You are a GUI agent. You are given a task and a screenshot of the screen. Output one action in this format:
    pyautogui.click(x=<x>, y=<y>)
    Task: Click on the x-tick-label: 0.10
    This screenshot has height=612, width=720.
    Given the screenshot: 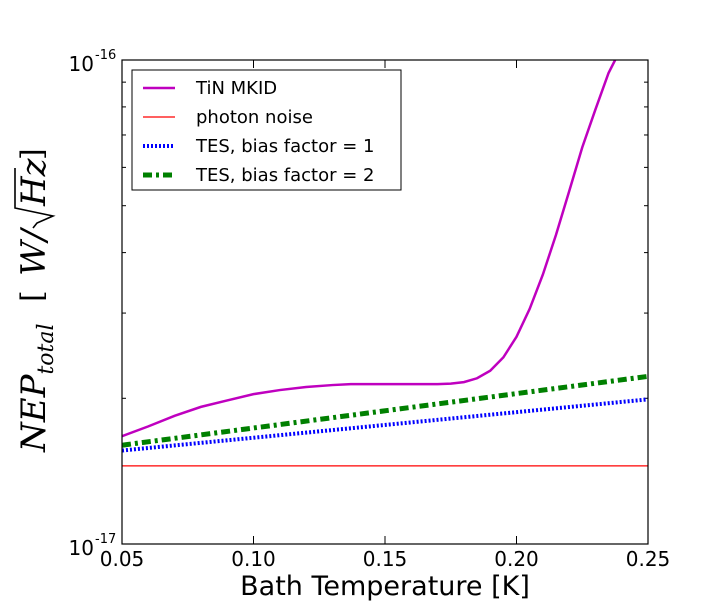 What is the action you would take?
    pyautogui.click(x=253, y=559)
    